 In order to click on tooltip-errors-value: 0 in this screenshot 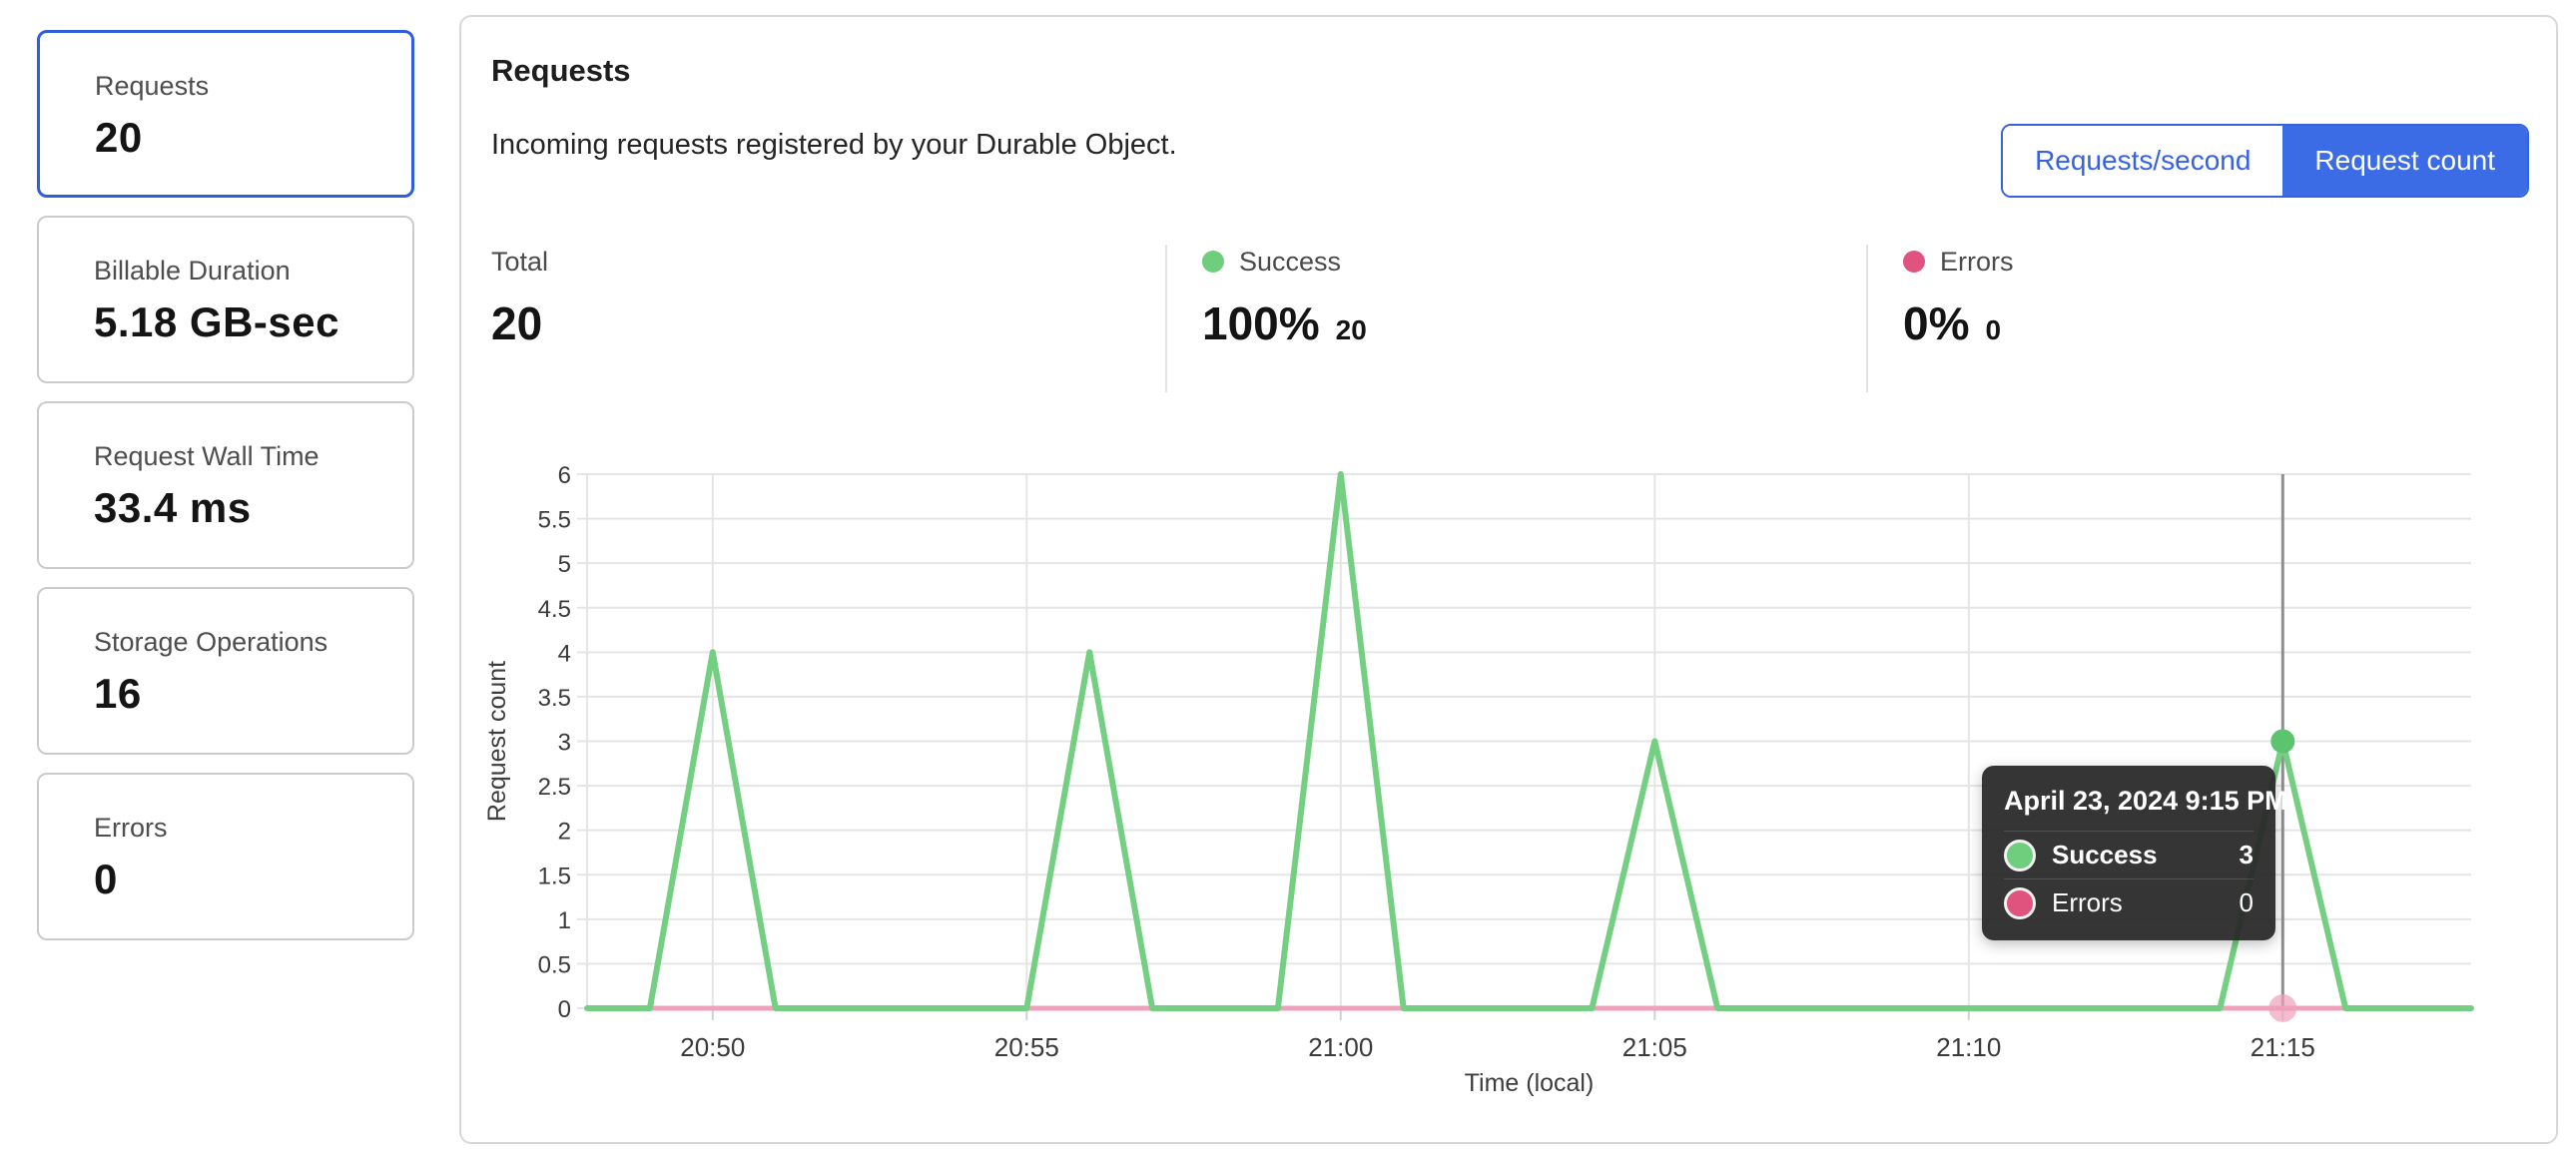, I will do `click(2246, 902)`.